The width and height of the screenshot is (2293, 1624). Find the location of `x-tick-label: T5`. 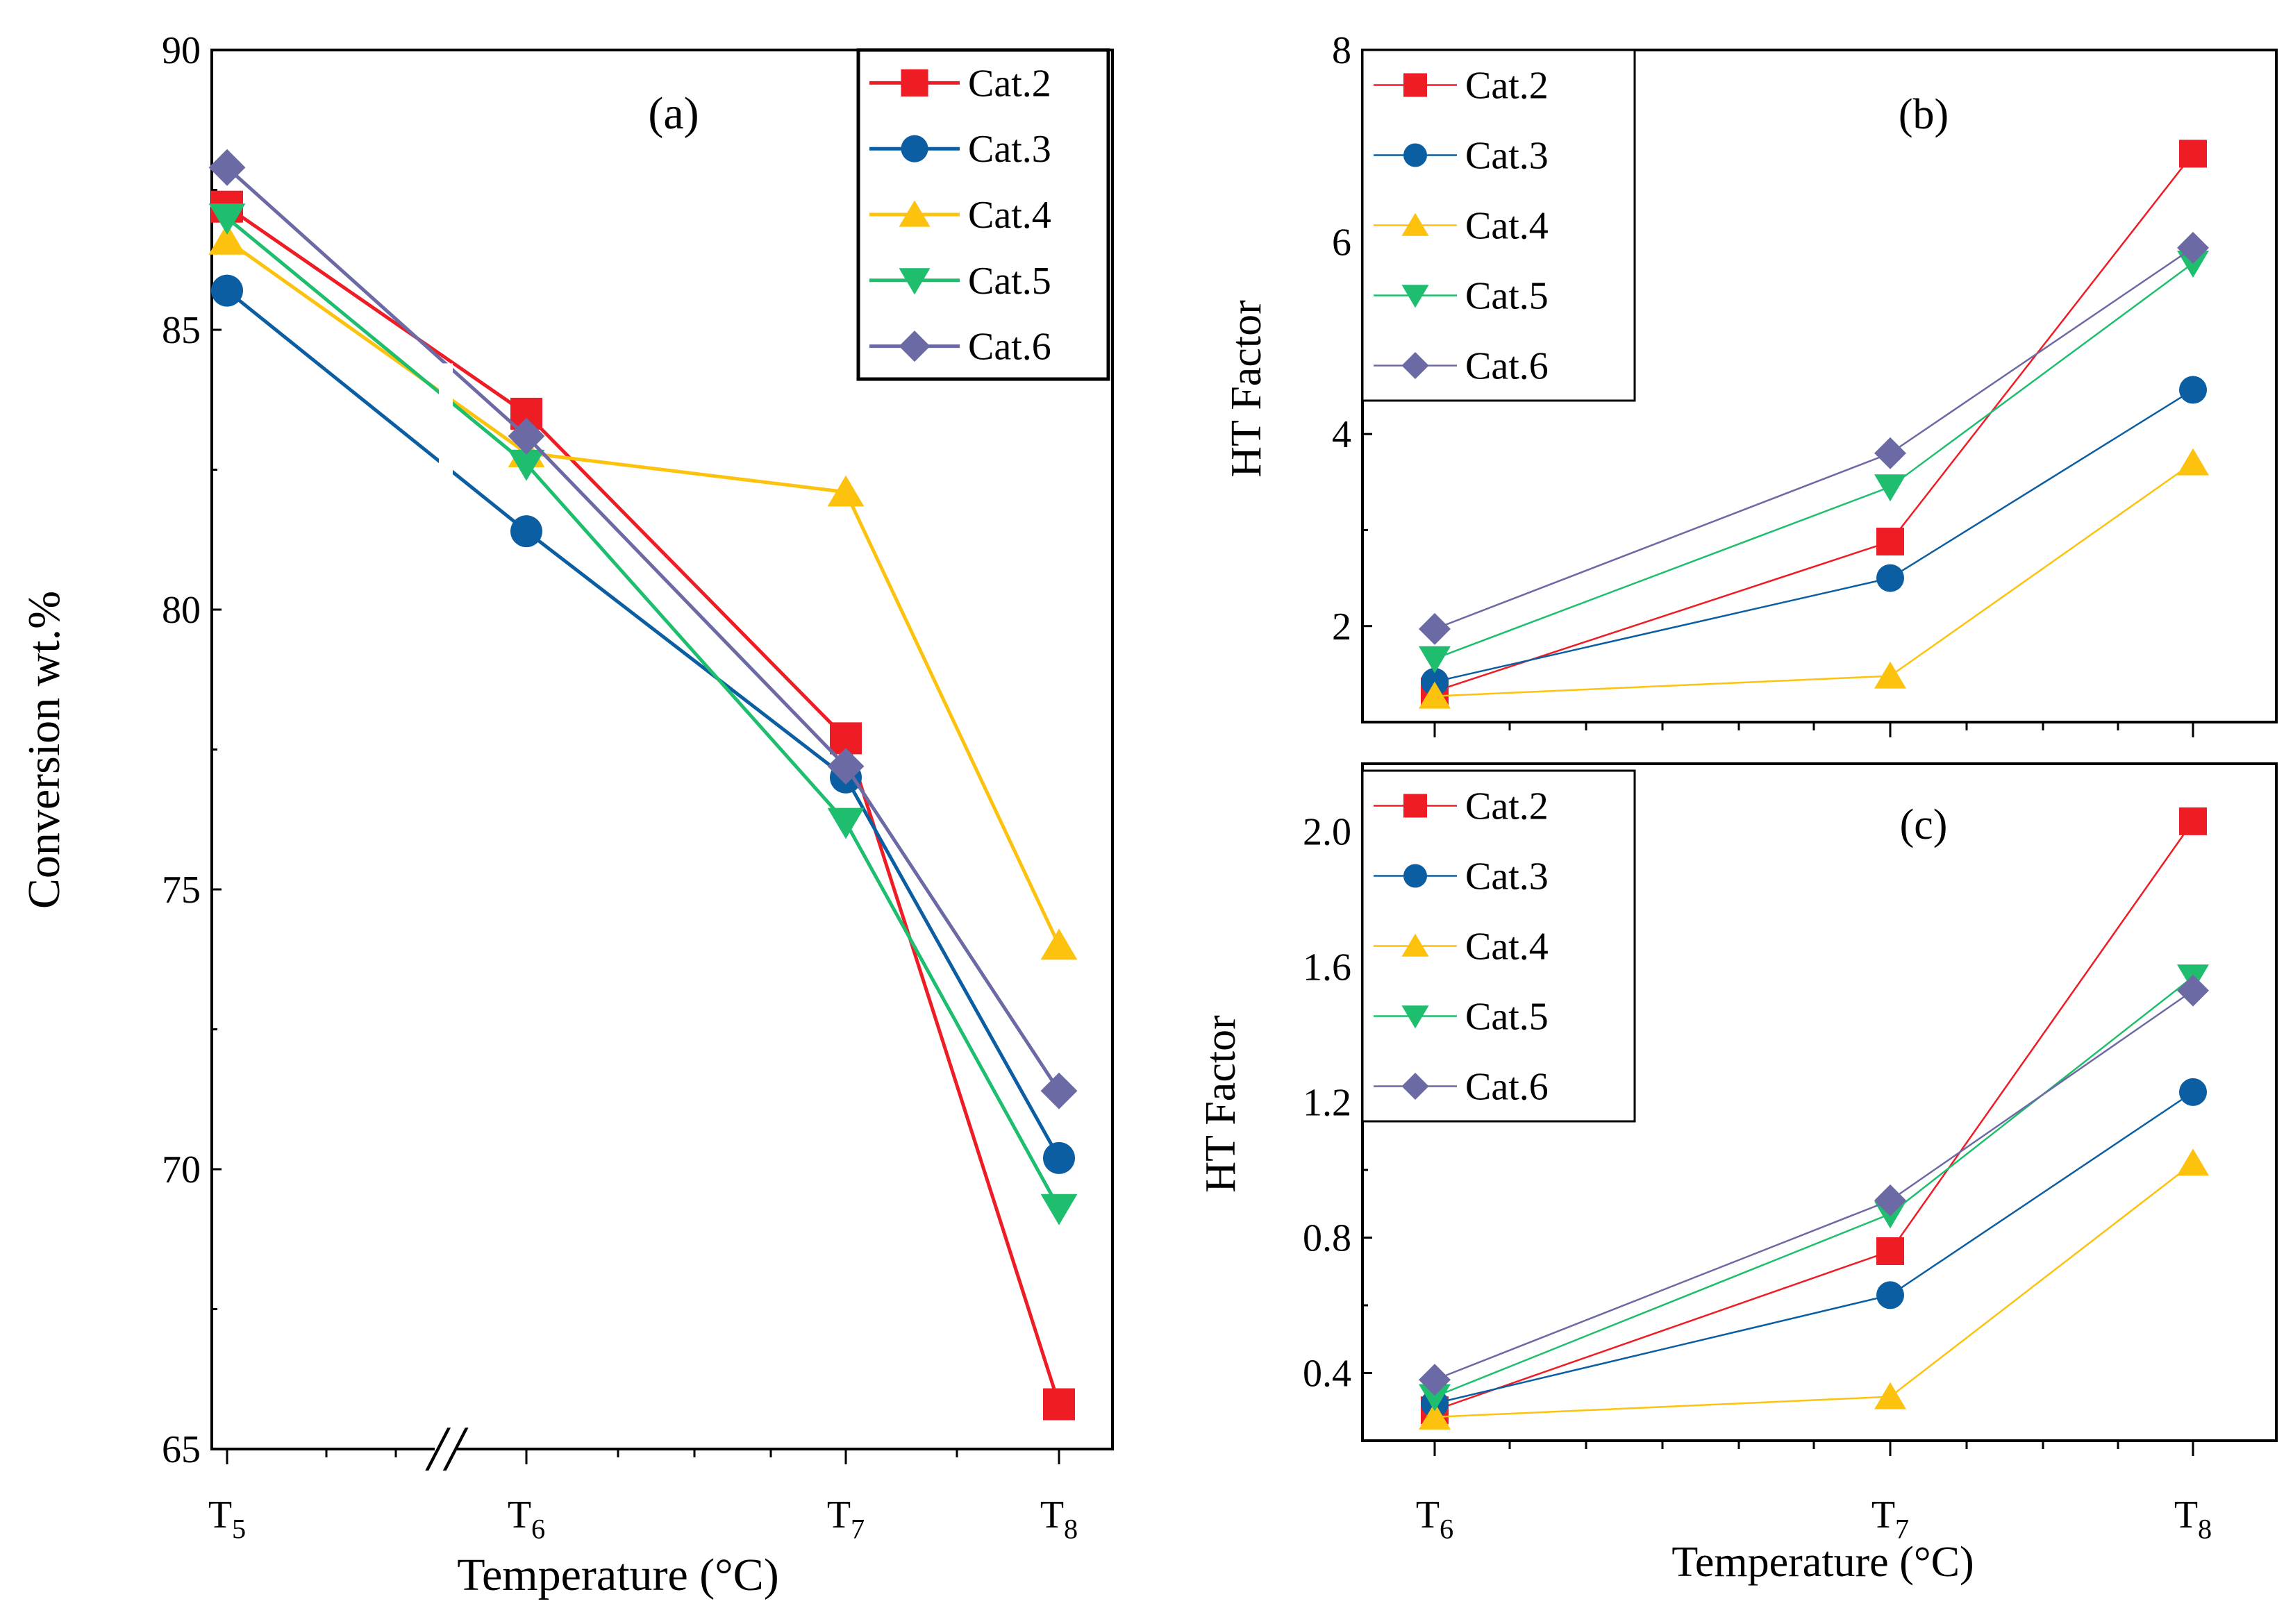

x-tick-label: T5 is located at coordinates (227, 1519).